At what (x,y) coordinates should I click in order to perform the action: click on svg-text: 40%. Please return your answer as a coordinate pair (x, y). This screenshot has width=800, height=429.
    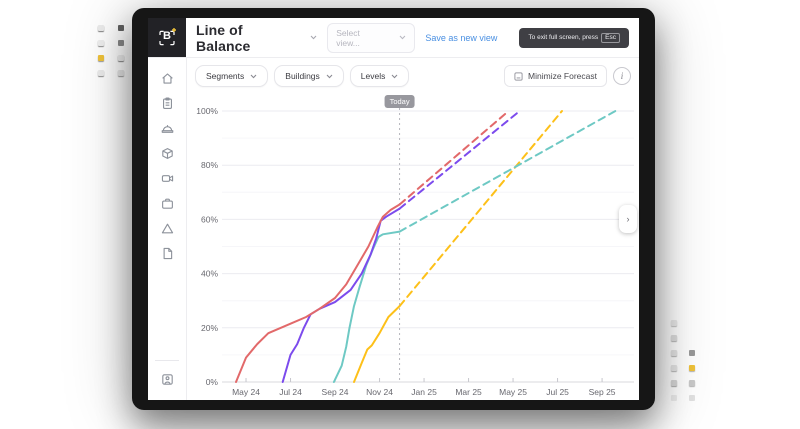
    Looking at the image, I should click on (209, 274).